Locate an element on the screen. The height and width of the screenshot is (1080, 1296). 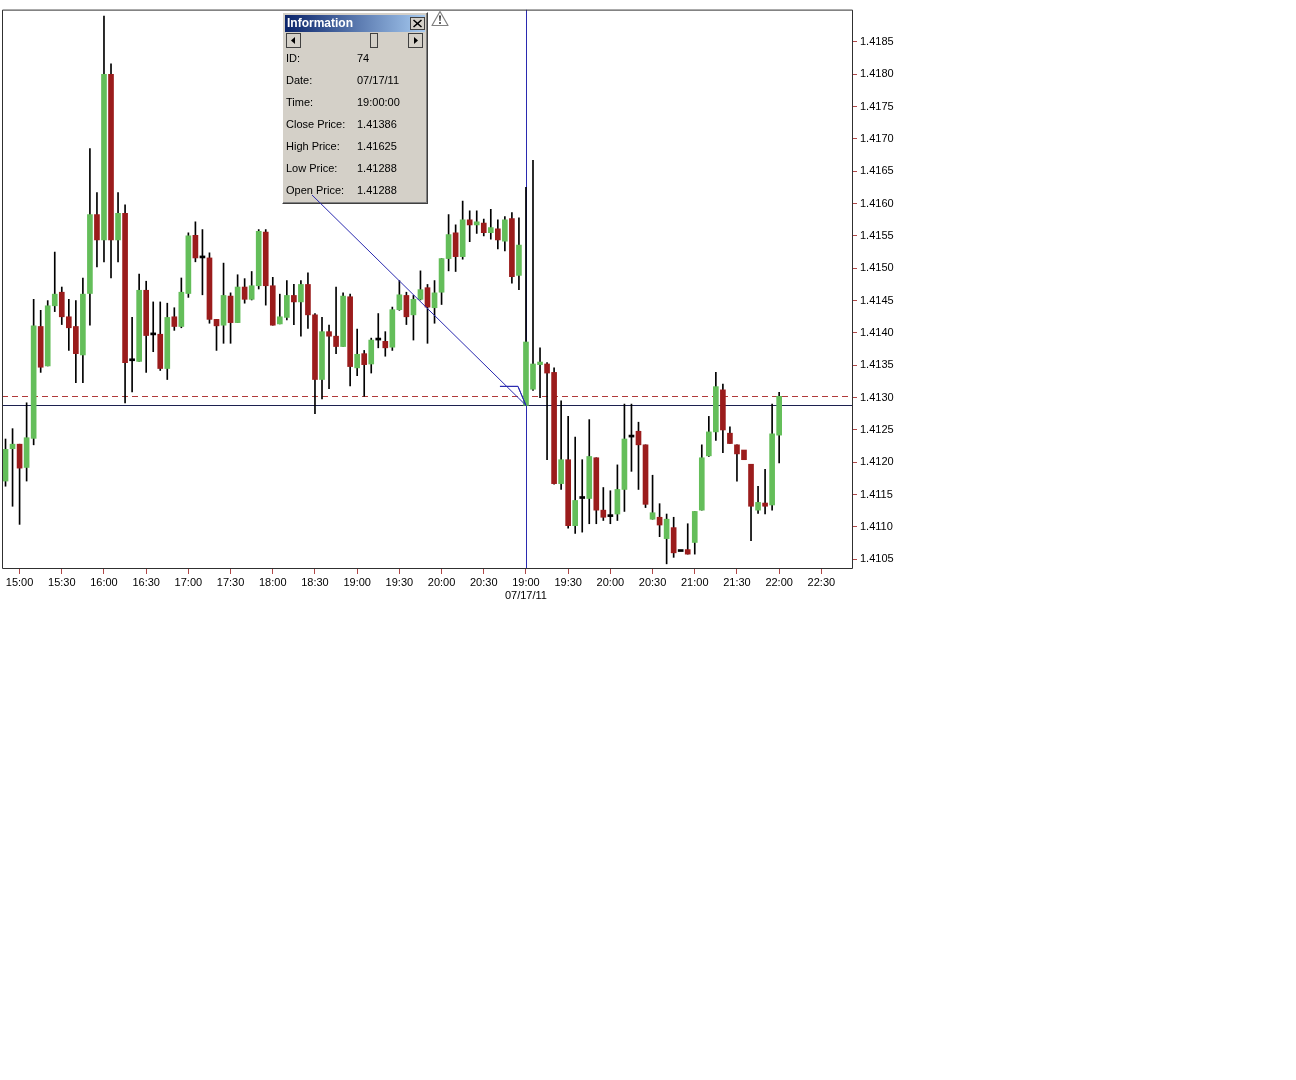
y-tick-label: 1.4110 is located at coordinates (876, 526).